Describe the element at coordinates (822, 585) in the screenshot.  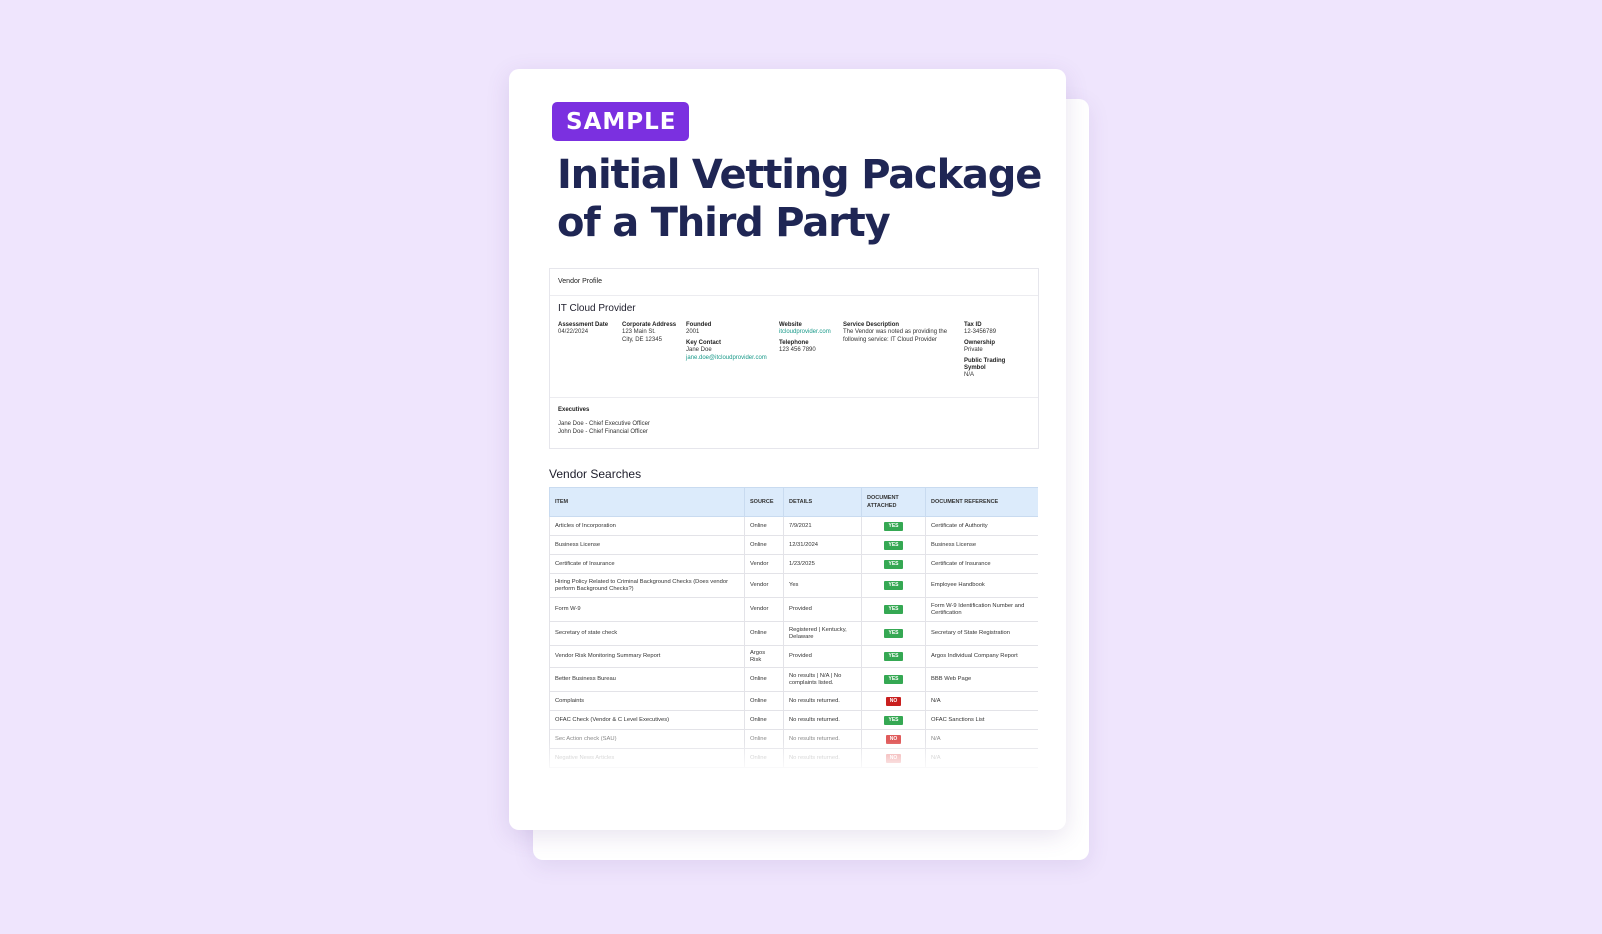
I see `details-cell: Yes` at that location.